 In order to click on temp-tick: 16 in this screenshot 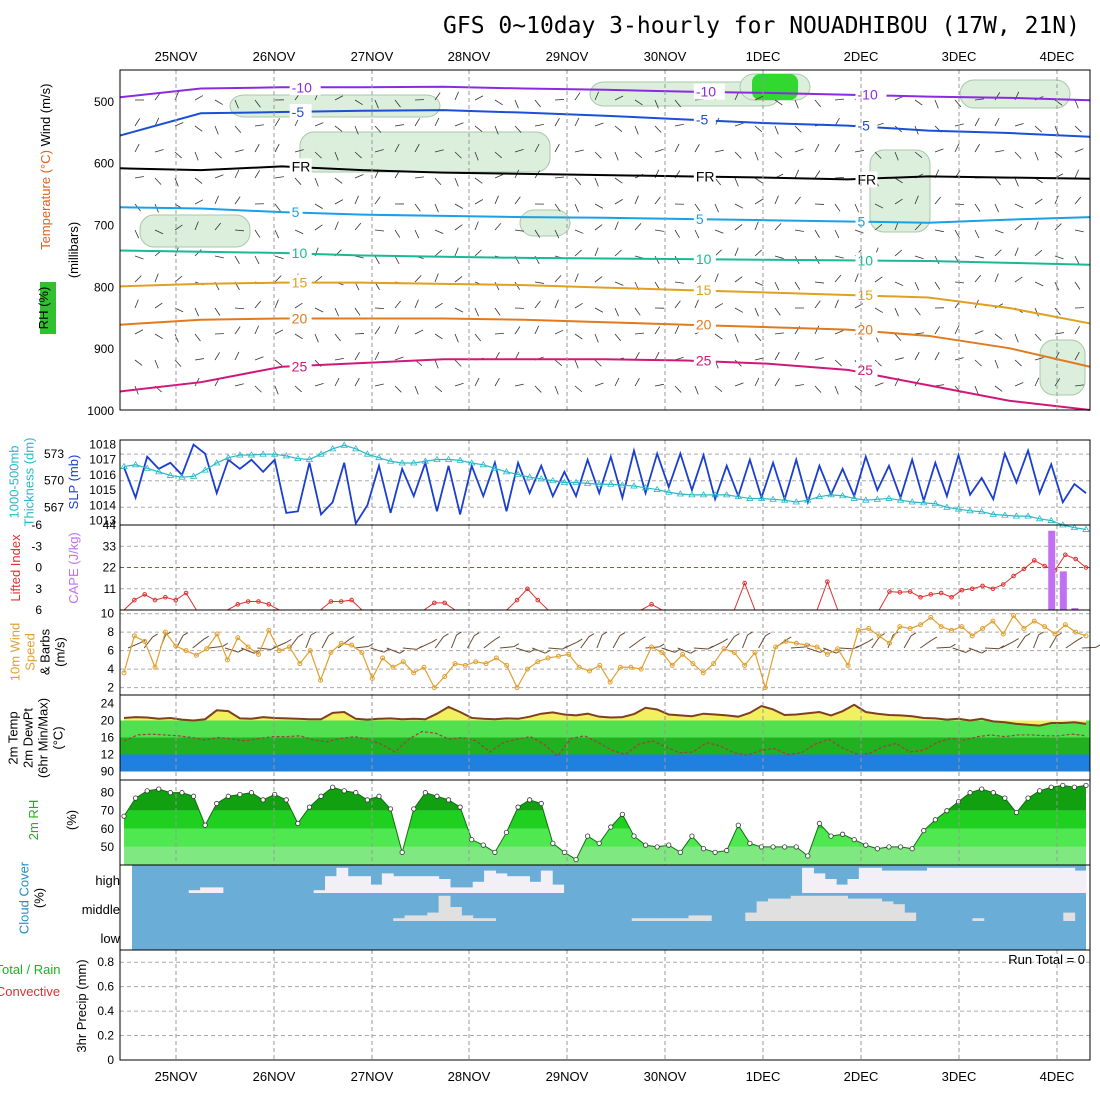, I will do `click(108, 738)`.